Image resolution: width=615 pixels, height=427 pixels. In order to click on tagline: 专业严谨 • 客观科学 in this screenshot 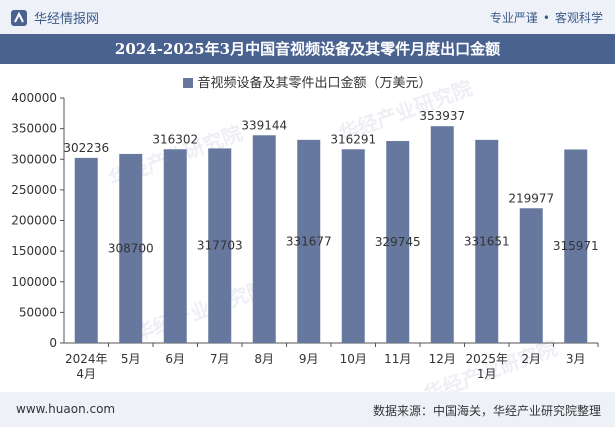, I will do `click(546, 17)`.